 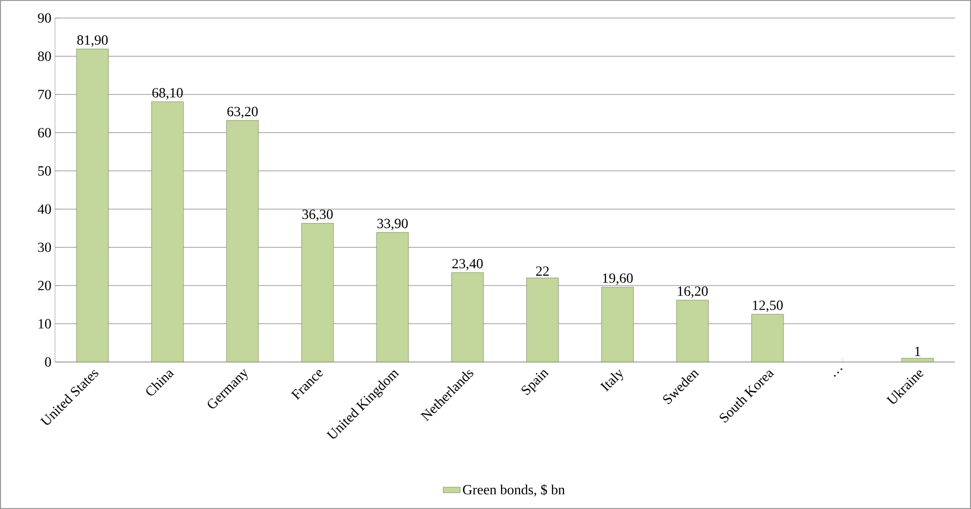 What do you see at coordinates (48, 362) in the screenshot?
I see `y-tick-label: 0` at bounding box center [48, 362].